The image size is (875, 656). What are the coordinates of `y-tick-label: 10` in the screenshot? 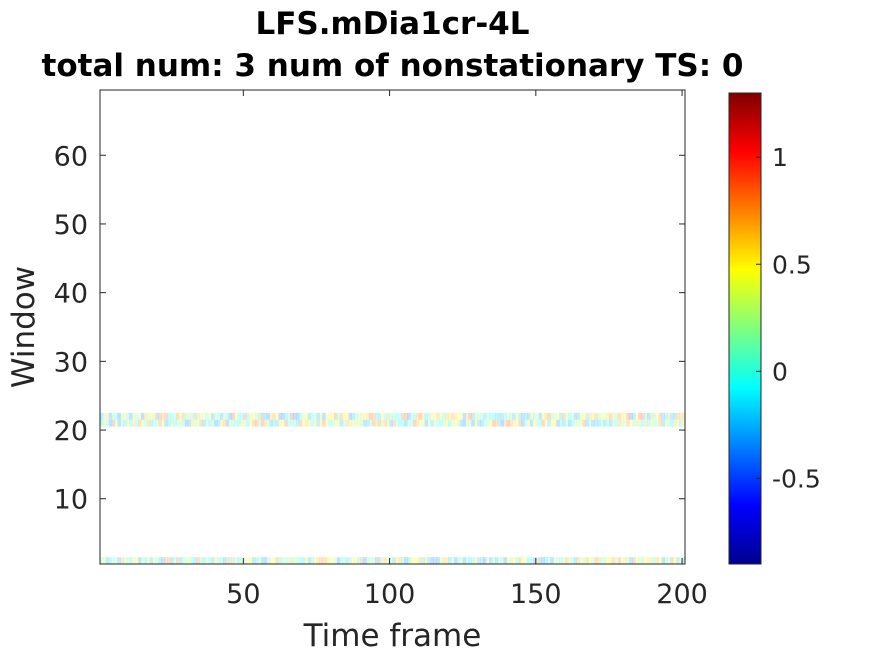 It's located at (71, 500).